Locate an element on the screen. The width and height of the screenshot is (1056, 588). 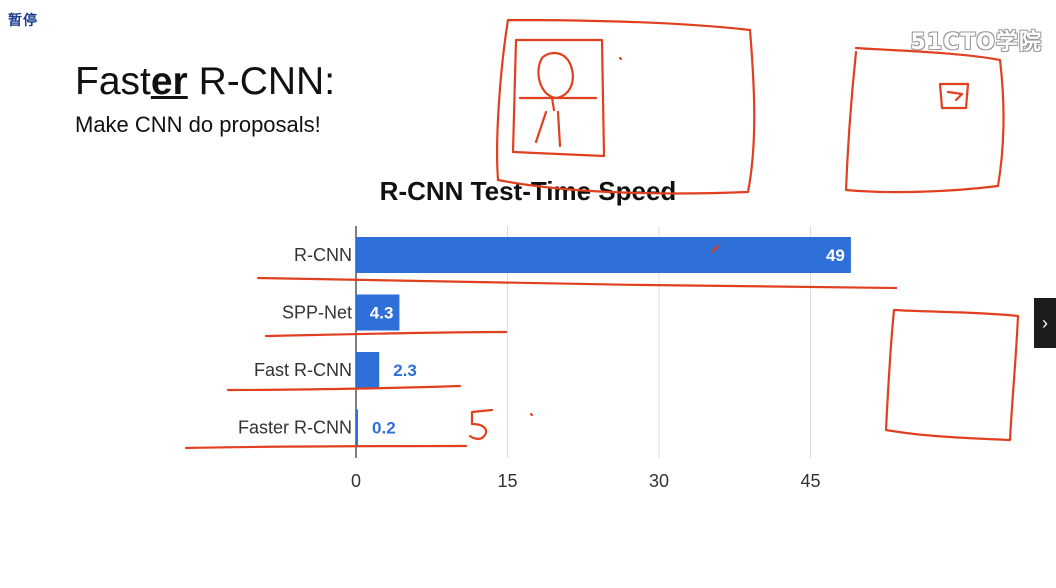
value-label: 4.3 is located at coordinates (382, 313).